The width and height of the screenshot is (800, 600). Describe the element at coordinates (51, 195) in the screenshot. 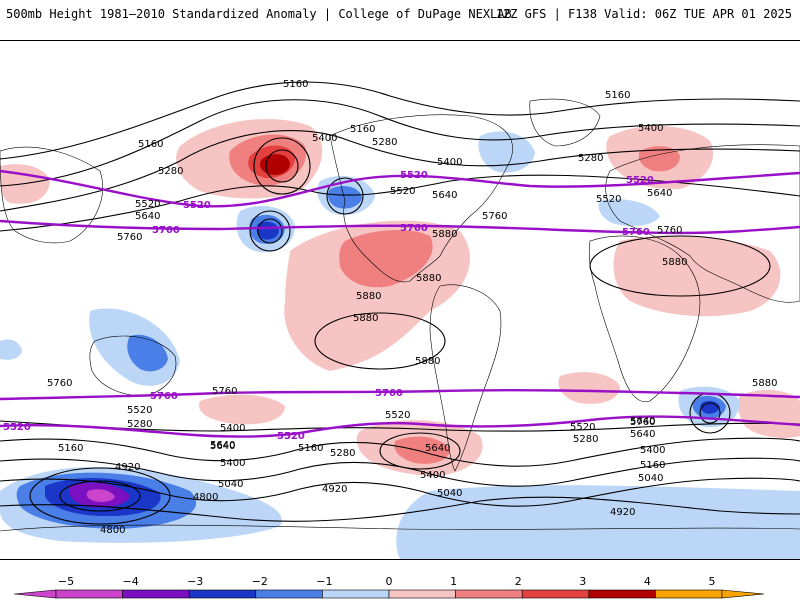

I see `coastline-eurasia-west` at that location.